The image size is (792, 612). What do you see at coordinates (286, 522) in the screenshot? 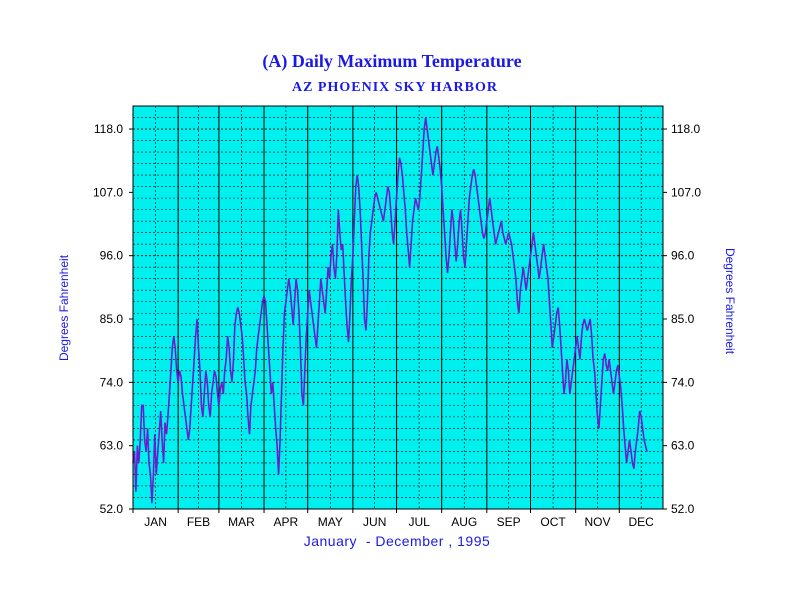
I see `x-tick-label: APR` at bounding box center [286, 522].